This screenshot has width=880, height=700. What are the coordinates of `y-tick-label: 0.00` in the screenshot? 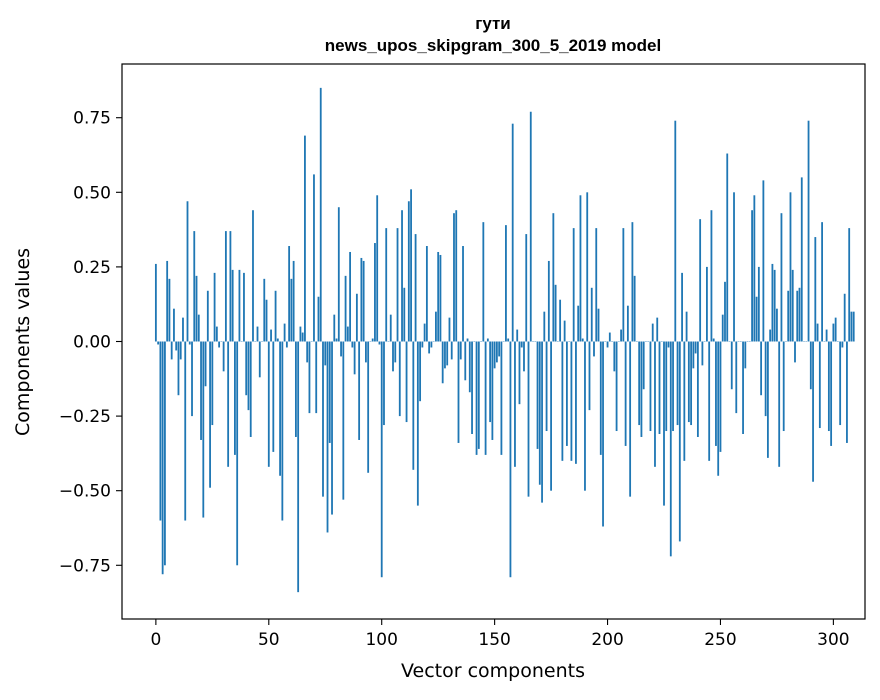 It's located at (92, 343).